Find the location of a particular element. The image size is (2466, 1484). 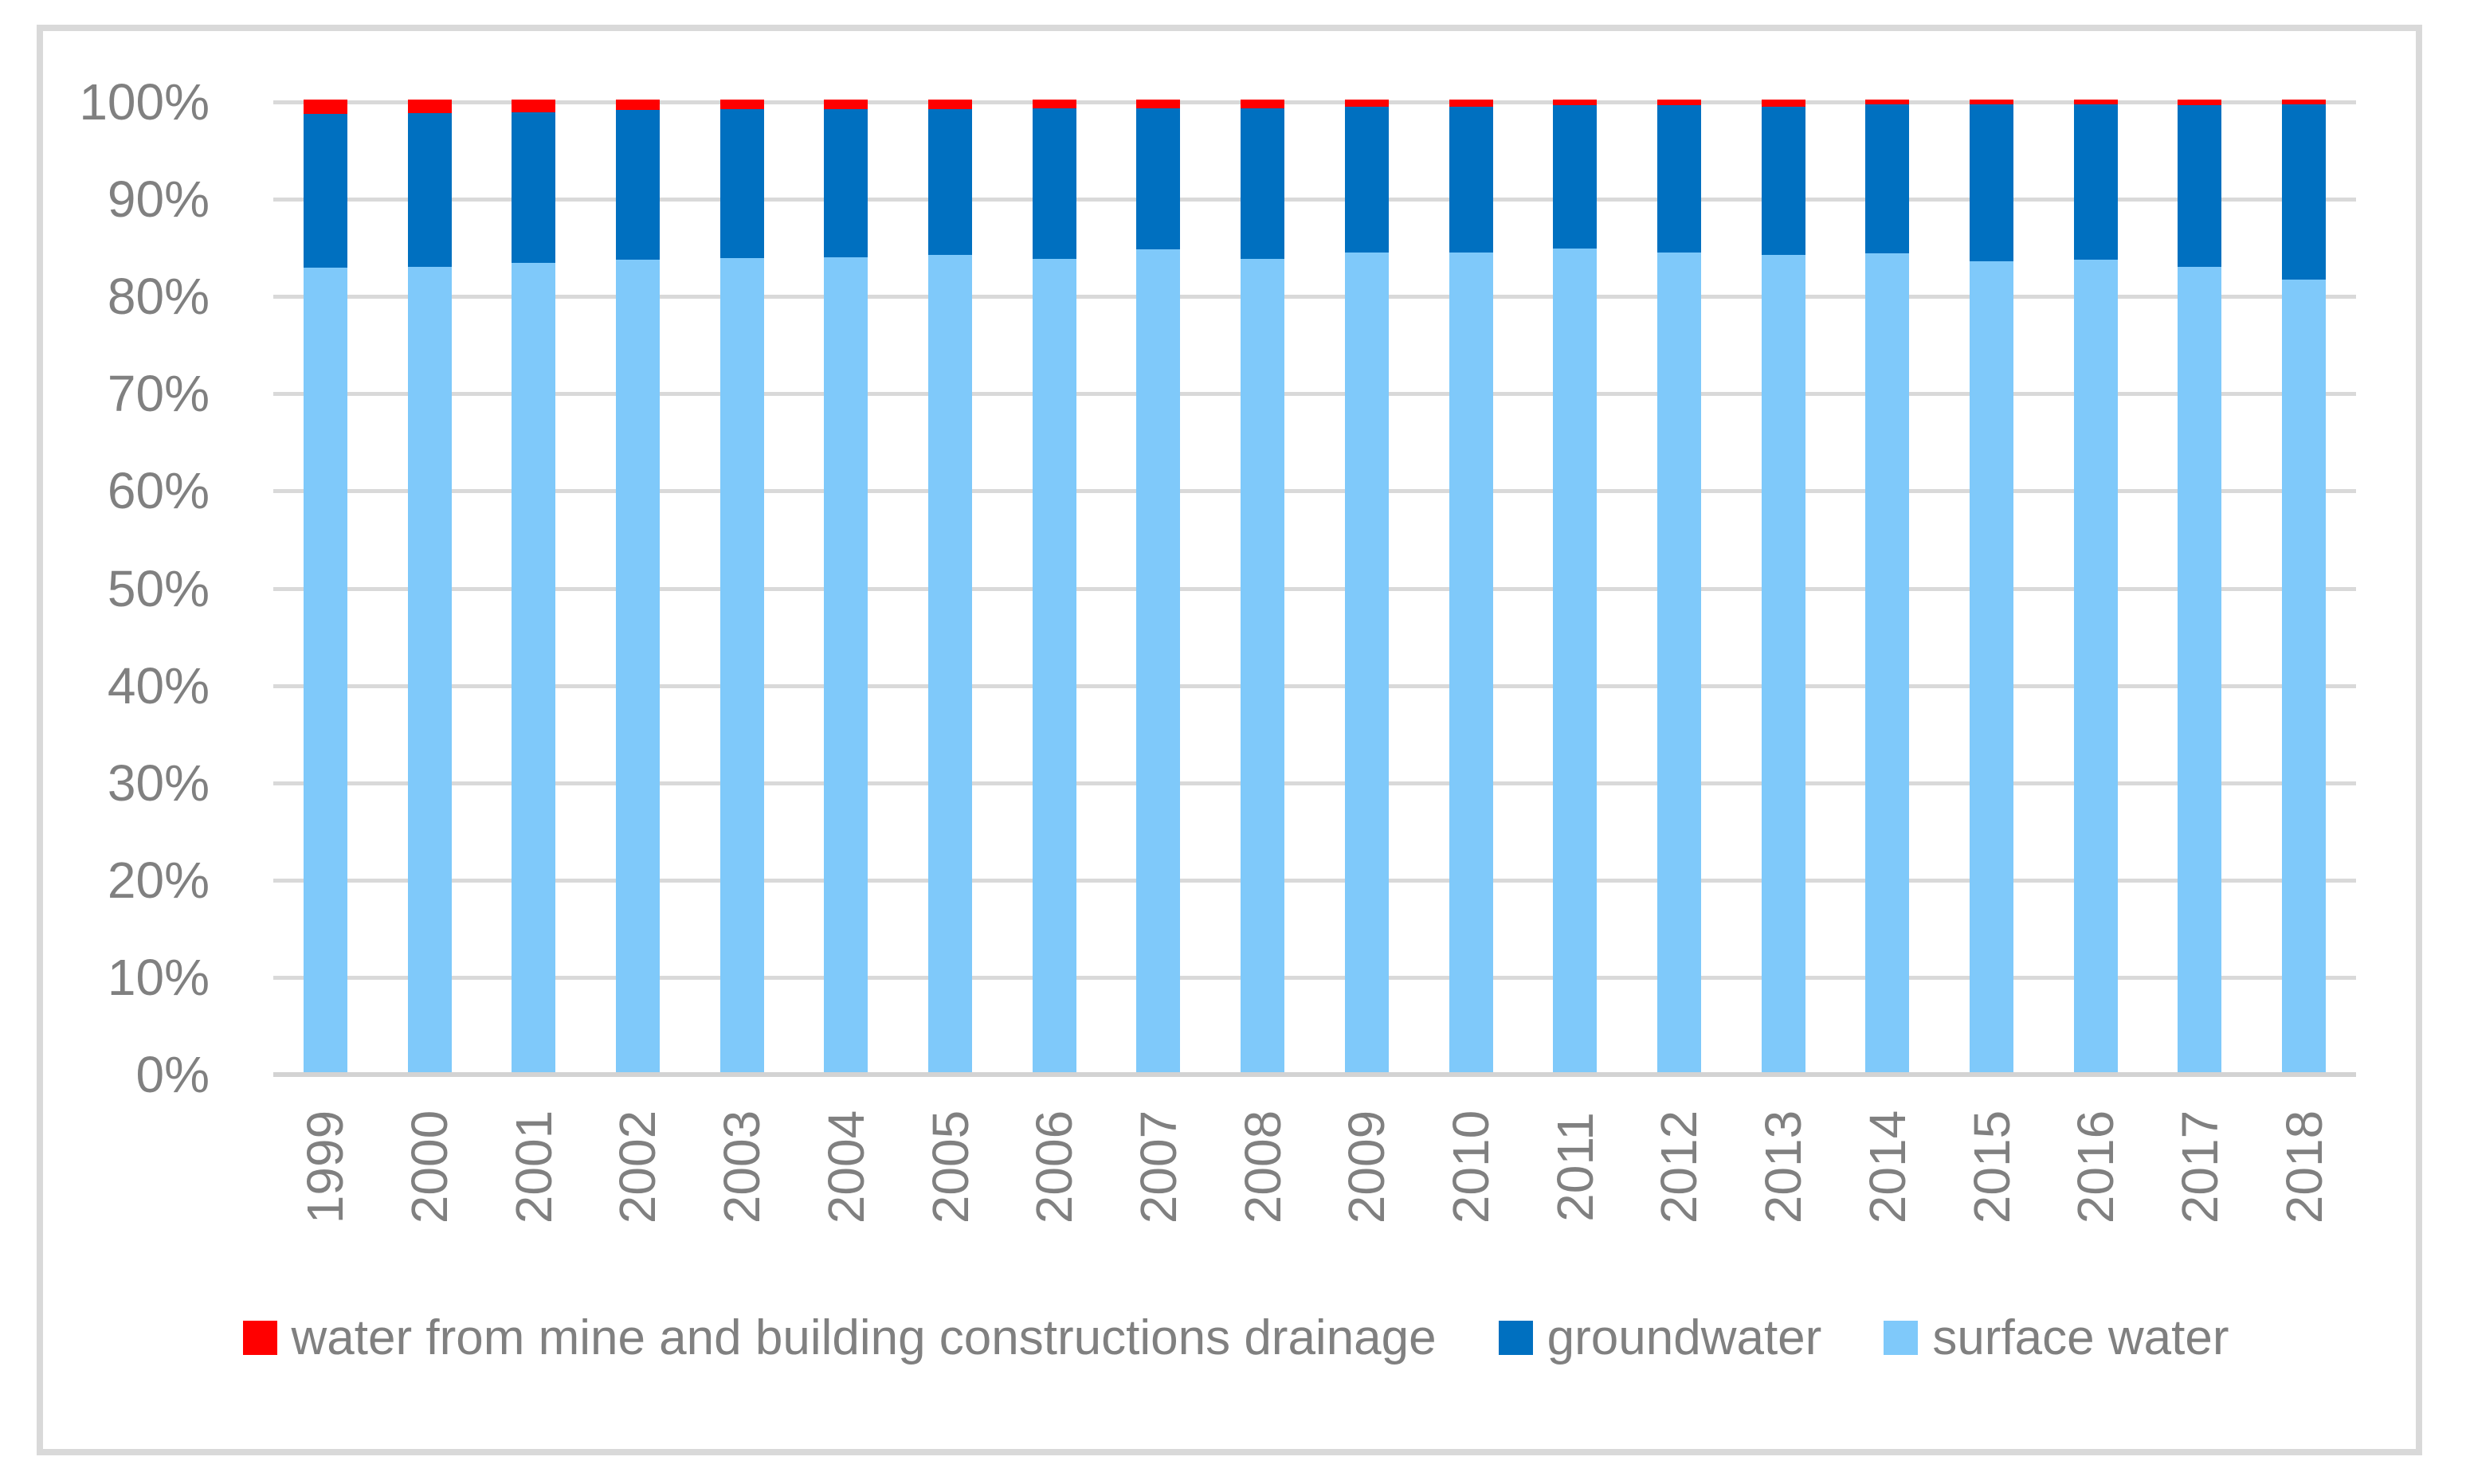

bar-segment-surface-water-2016 is located at coordinates (2095, 666).